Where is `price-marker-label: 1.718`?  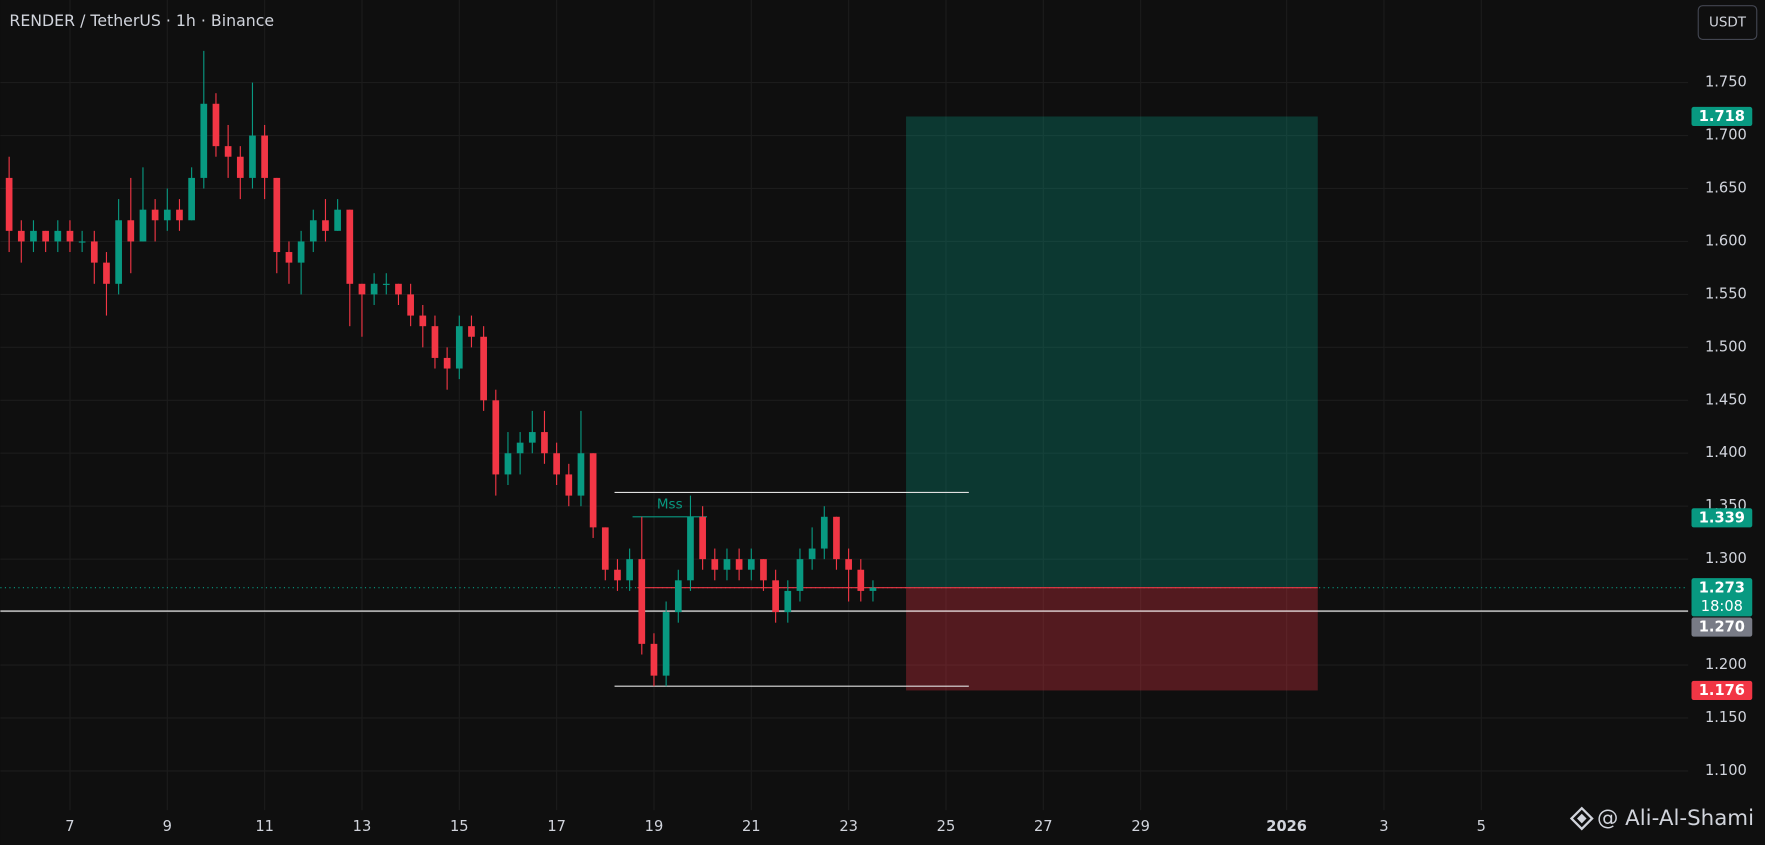 price-marker-label: 1.718 is located at coordinates (1722, 116).